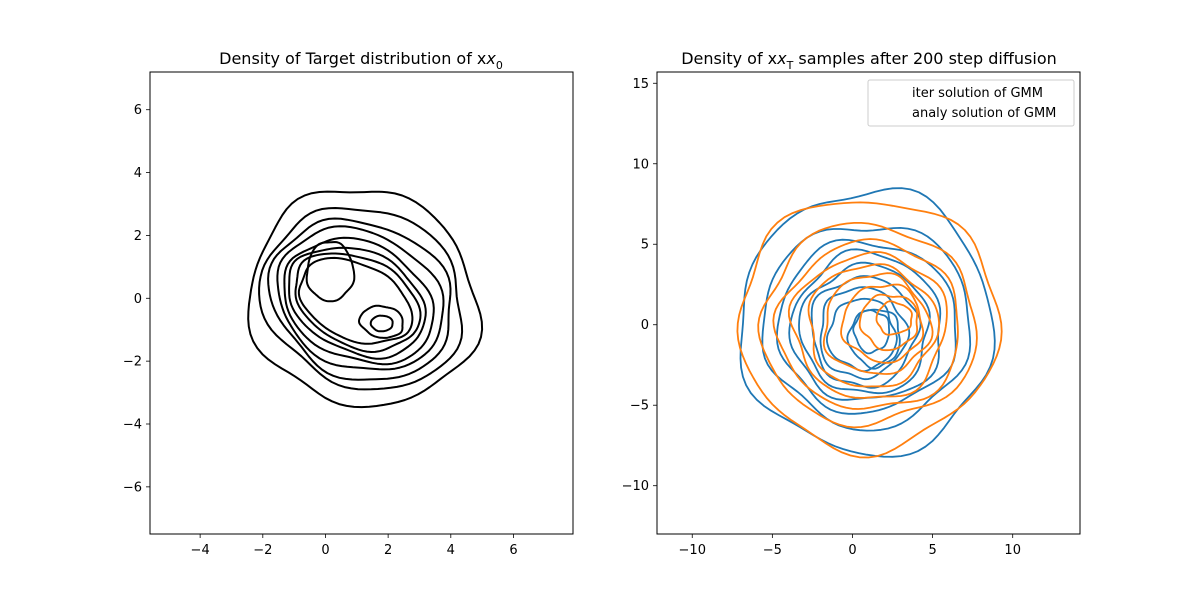 The image size is (1200, 600). Describe the element at coordinates (635, 486) in the screenshot. I see `right-y-tick-label: −10` at that location.